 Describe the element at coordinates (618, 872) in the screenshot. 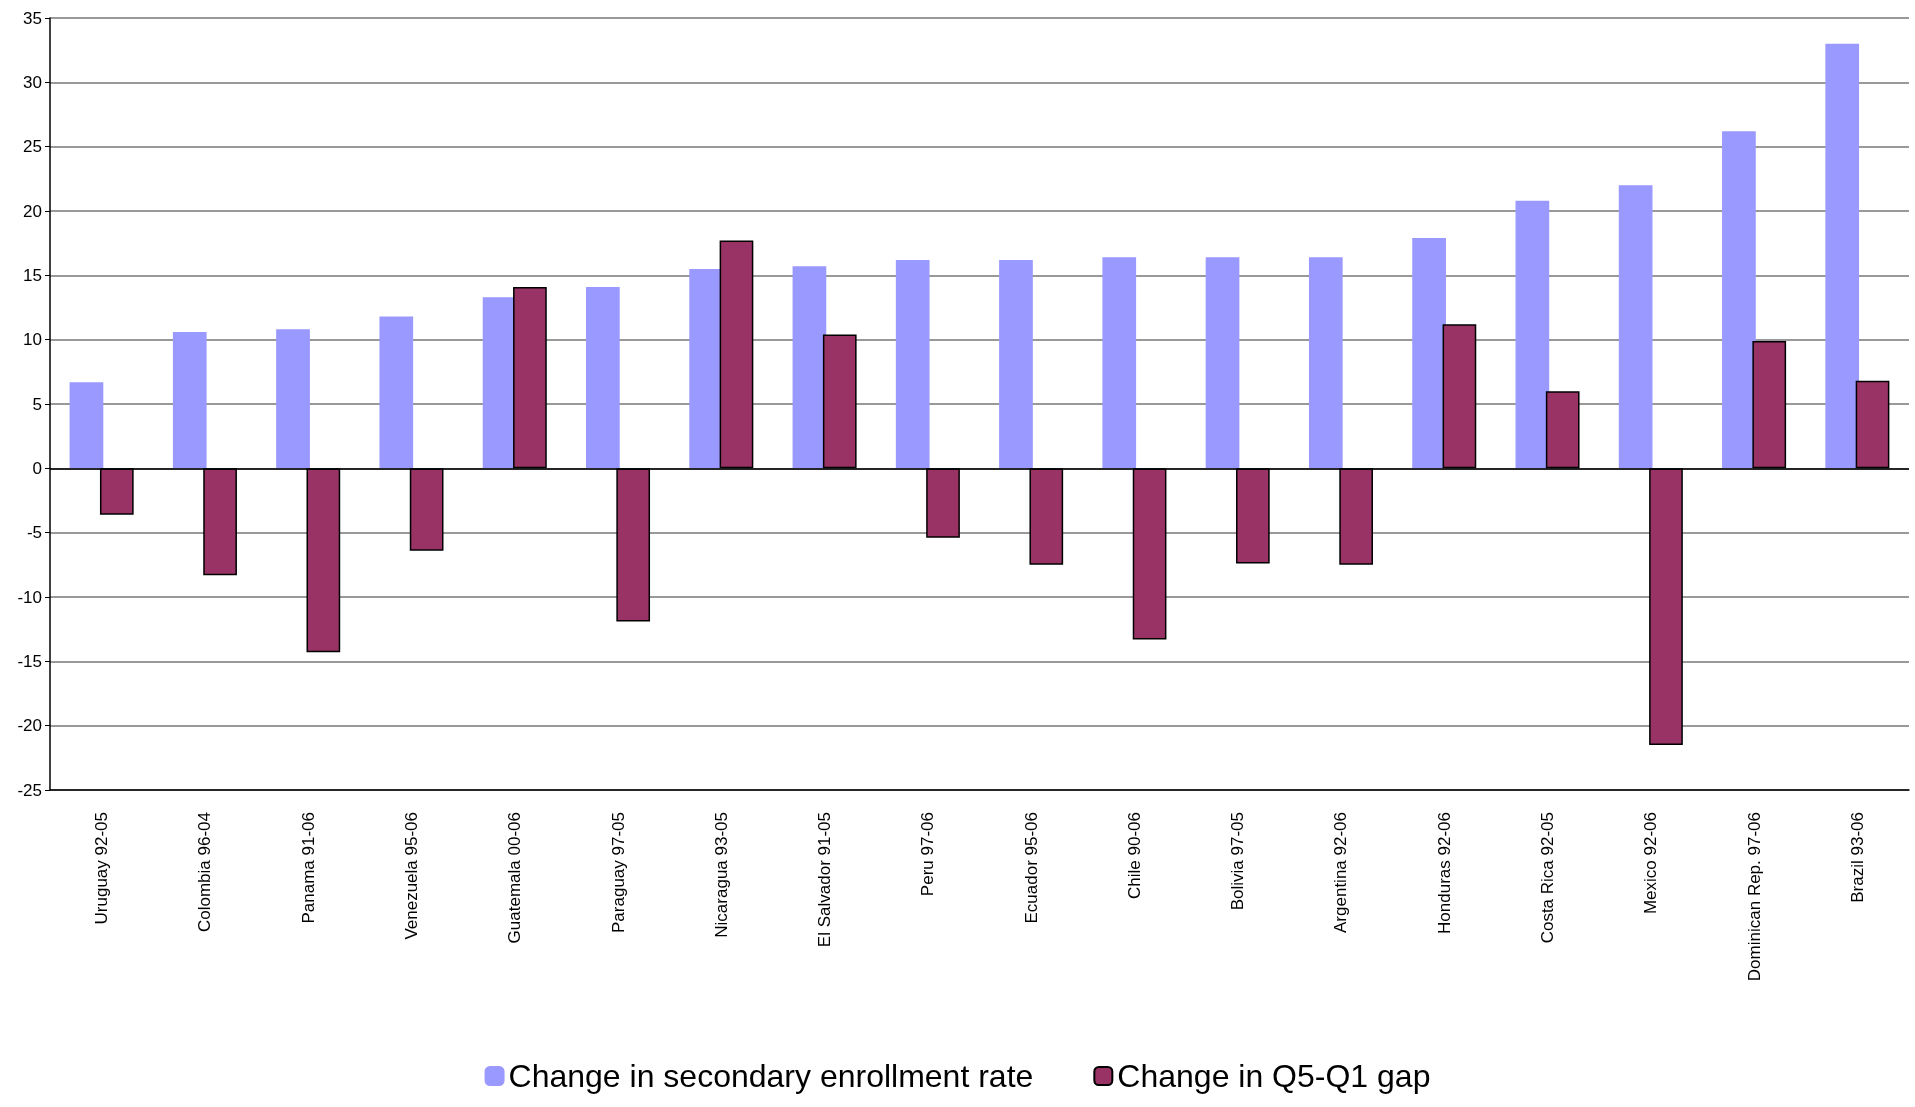

I see `x-tick-label: Paraguay 97-05` at that location.